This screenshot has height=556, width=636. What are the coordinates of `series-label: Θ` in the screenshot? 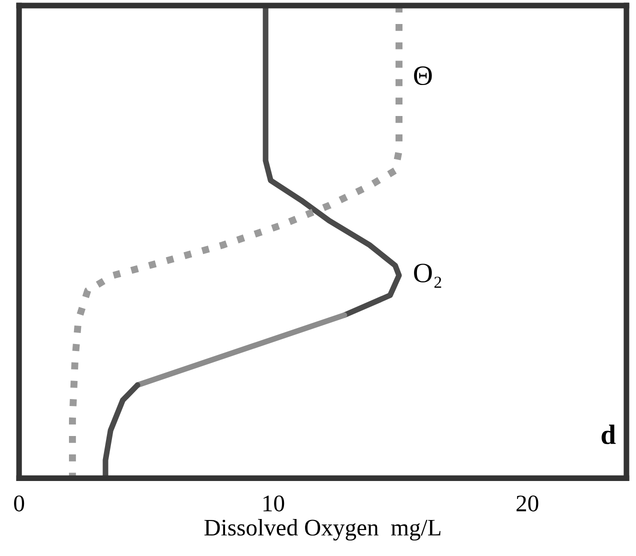 It's located at (423, 76).